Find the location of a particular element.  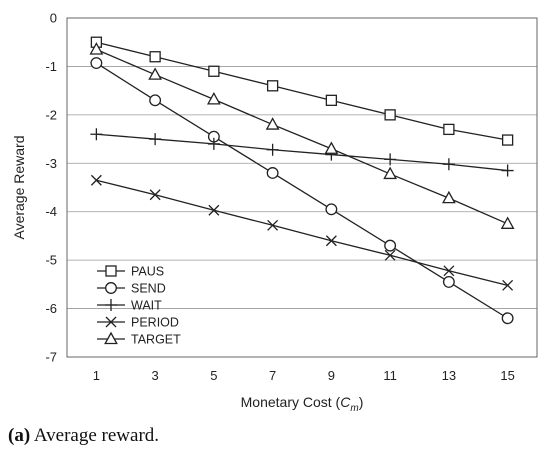

legend-item: SEND is located at coordinates (131, 289).